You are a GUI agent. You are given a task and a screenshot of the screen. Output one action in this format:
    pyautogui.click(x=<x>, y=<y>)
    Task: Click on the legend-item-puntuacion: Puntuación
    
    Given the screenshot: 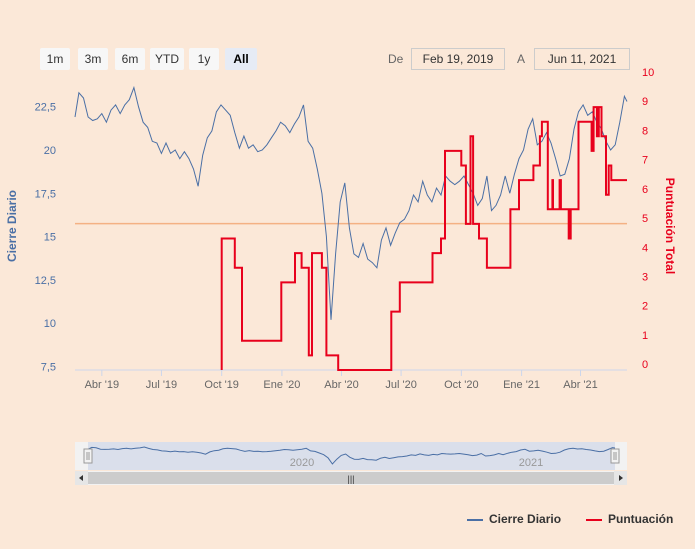 What is the action you would take?
    pyautogui.click(x=629, y=519)
    